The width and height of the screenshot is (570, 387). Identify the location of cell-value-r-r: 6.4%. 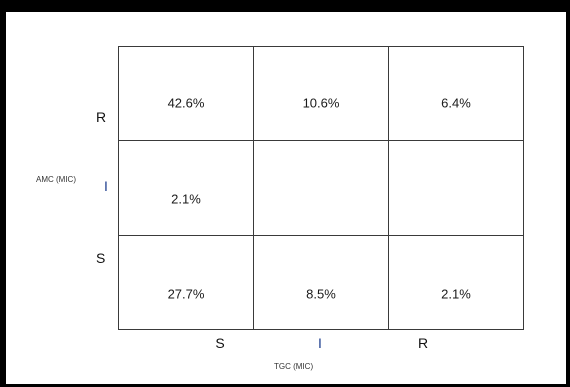
(456, 103).